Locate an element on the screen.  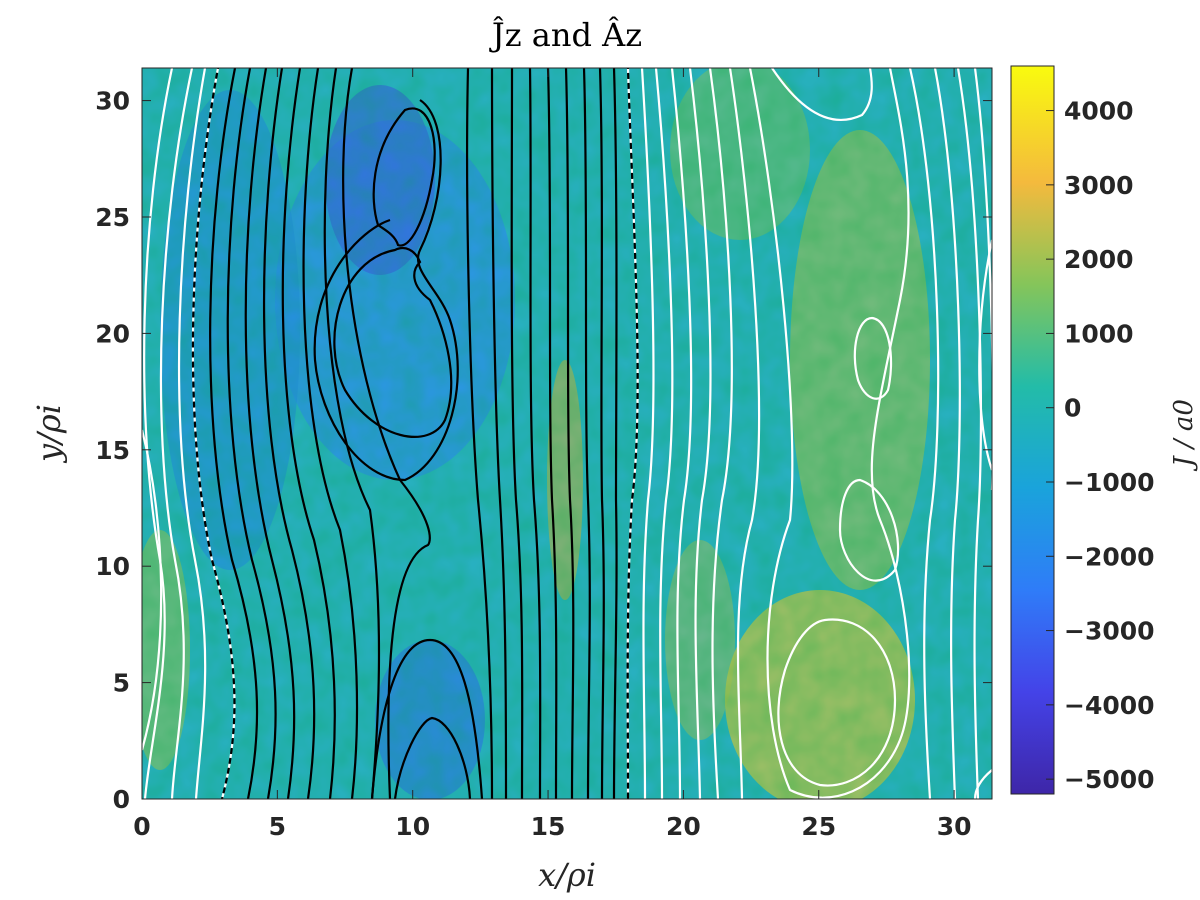
colorbar-tick-label: −1000 is located at coordinates (1109, 482).